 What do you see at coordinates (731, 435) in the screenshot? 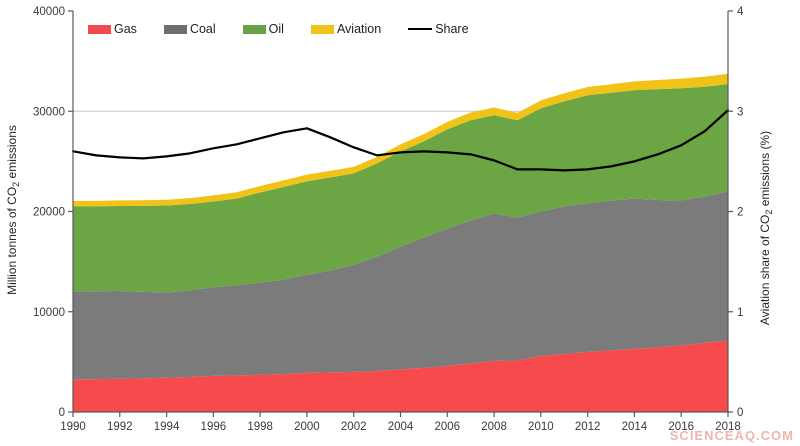
I see `watermark: SCIENCEAQ.COM` at bounding box center [731, 435].